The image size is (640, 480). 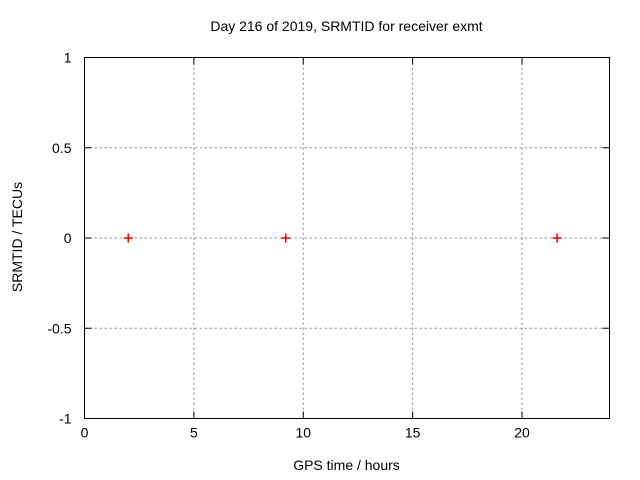 What do you see at coordinates (59, 328) in the screenshot?
I see `y-tick-label: -0.5` at bounding box center [59, 328].